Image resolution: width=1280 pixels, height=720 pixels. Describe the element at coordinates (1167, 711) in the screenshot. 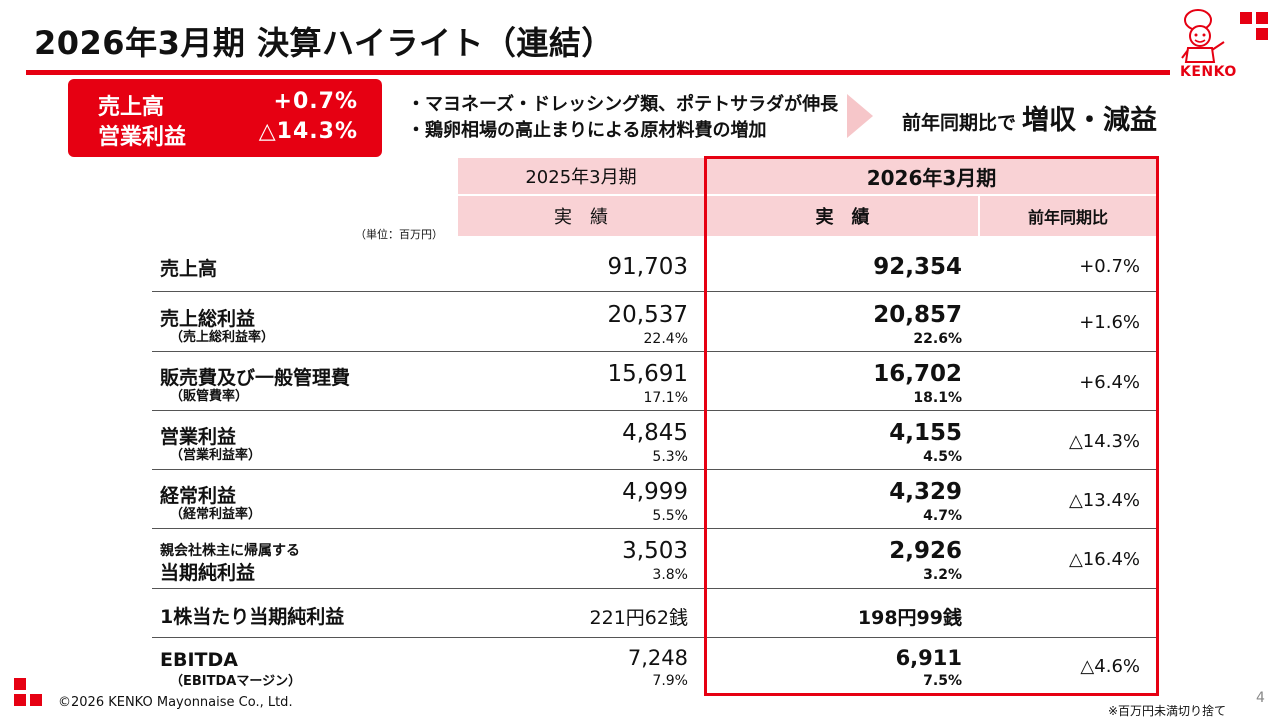

I see `footnote: ※百万円未満切り捨て` at that location.